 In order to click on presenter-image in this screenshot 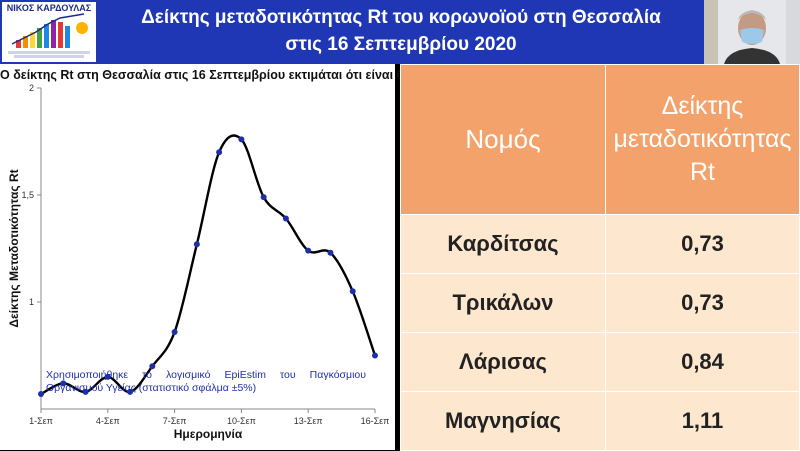, I will do `click(752, 32)`.